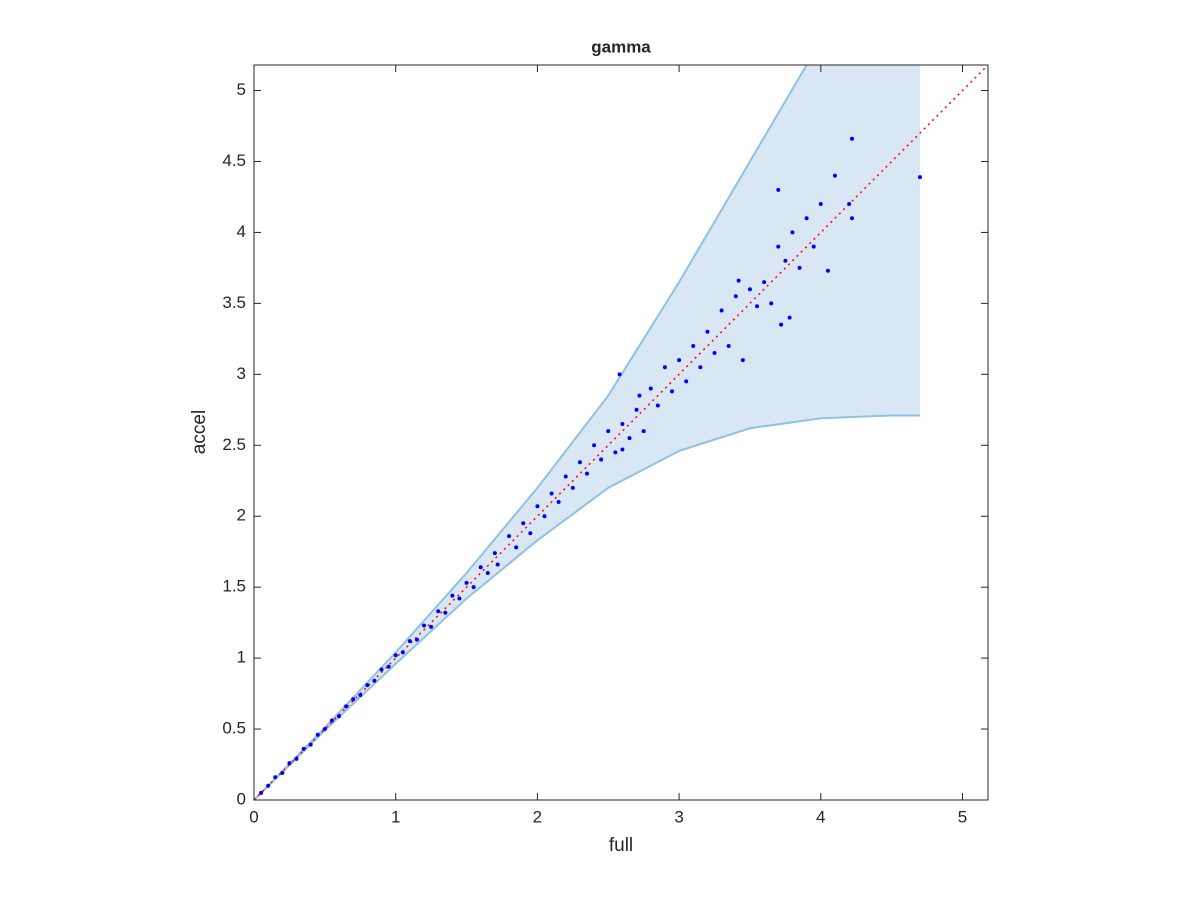  Describe the element at coordinates (241, 373) in the screenshot. I see `y-tick-label: 3` at that location.